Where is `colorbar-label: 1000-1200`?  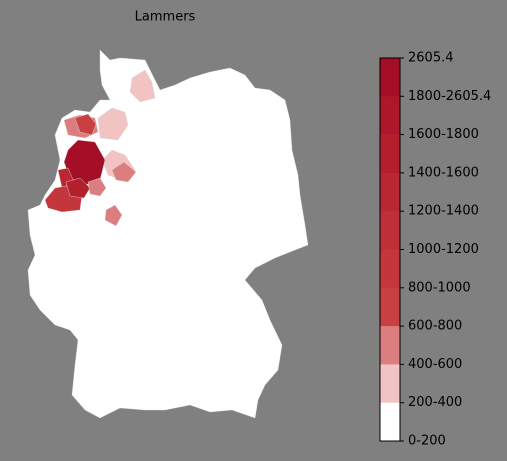
colorbar-label: 1000-1200 is located at coordinates (443, 249).